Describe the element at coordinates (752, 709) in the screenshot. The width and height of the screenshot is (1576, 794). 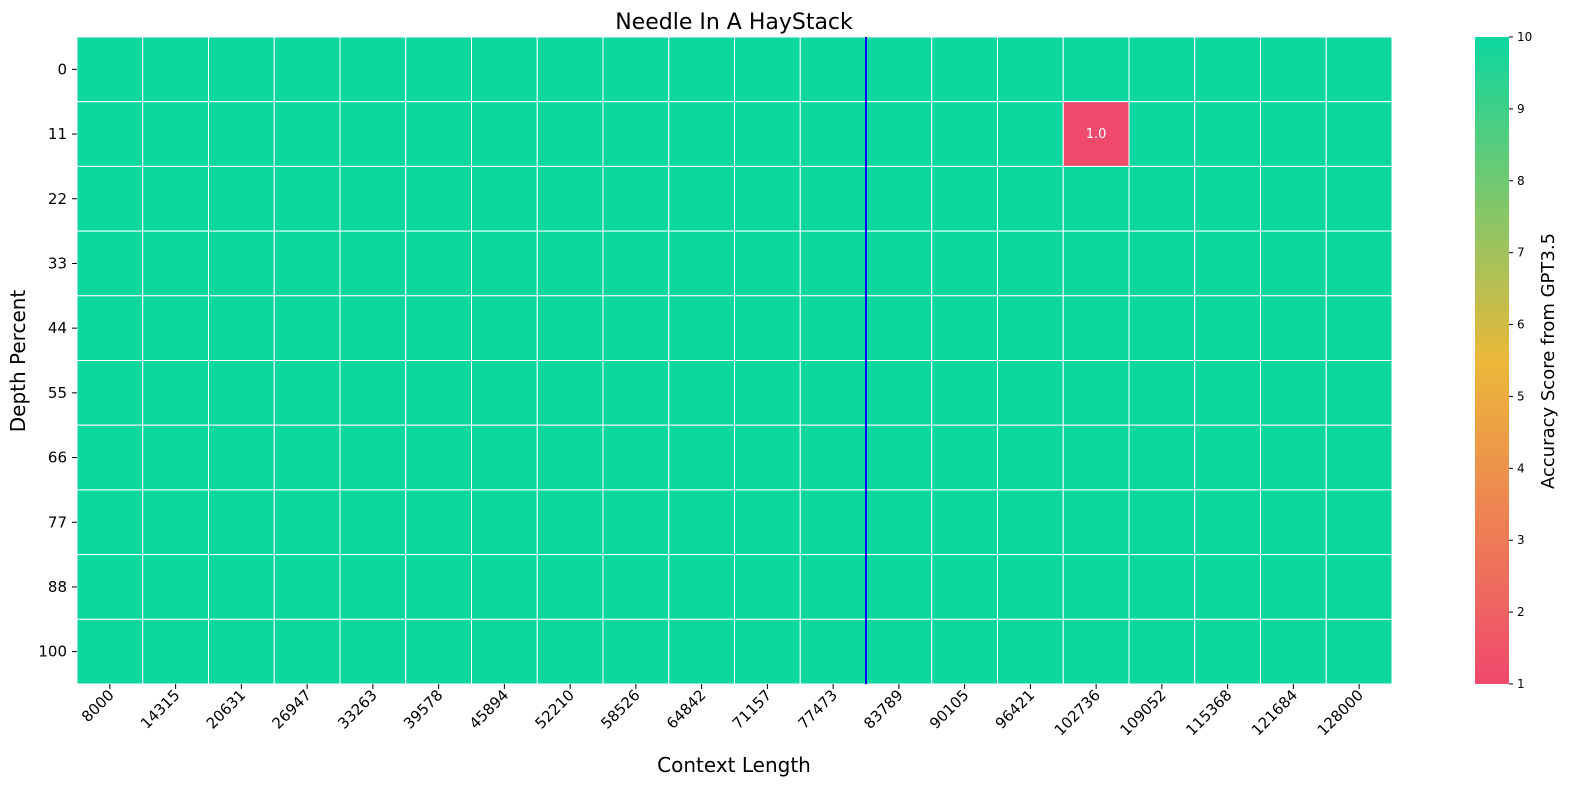
I see `x-tick-label: 71157` at that location.